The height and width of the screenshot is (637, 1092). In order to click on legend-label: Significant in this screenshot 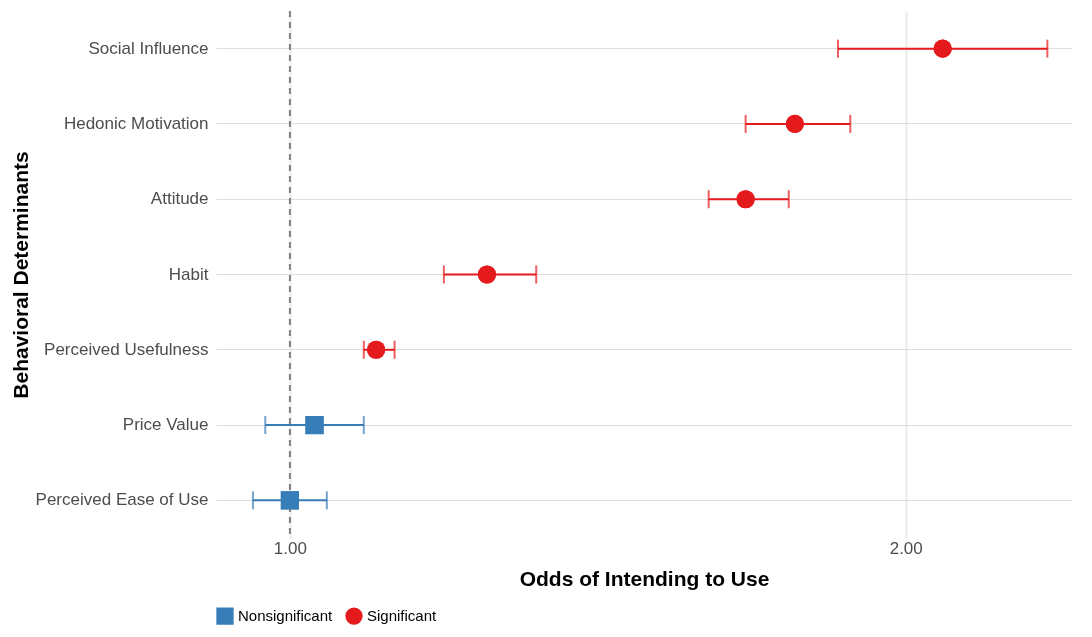, I will do `click(402, 616)`.